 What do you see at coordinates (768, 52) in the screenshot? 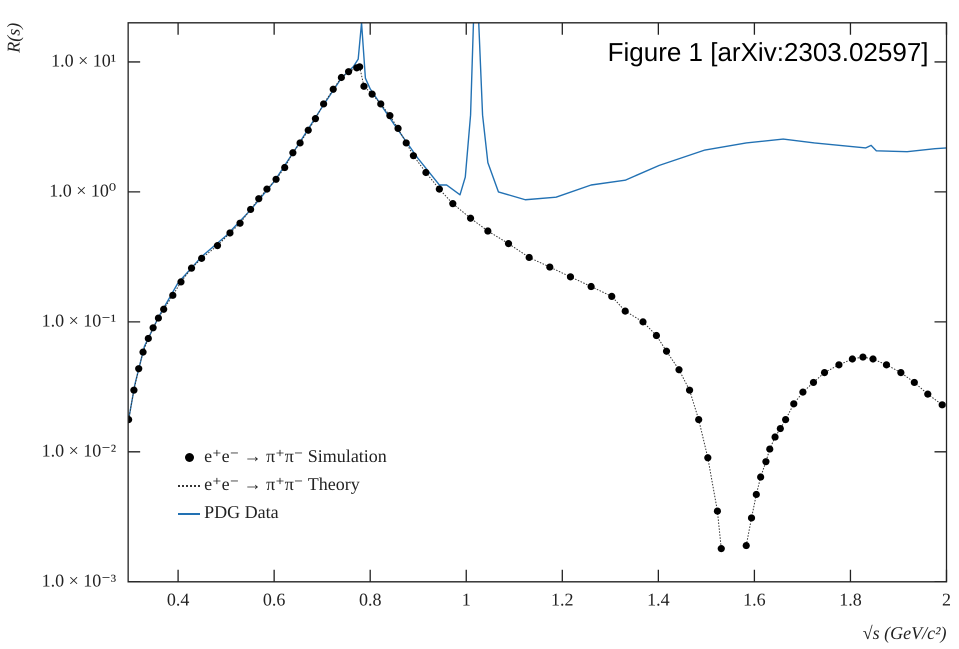
I see `annotation: Figure 1 [arXiv:2303.02597]` at bounding box center [768, 52].